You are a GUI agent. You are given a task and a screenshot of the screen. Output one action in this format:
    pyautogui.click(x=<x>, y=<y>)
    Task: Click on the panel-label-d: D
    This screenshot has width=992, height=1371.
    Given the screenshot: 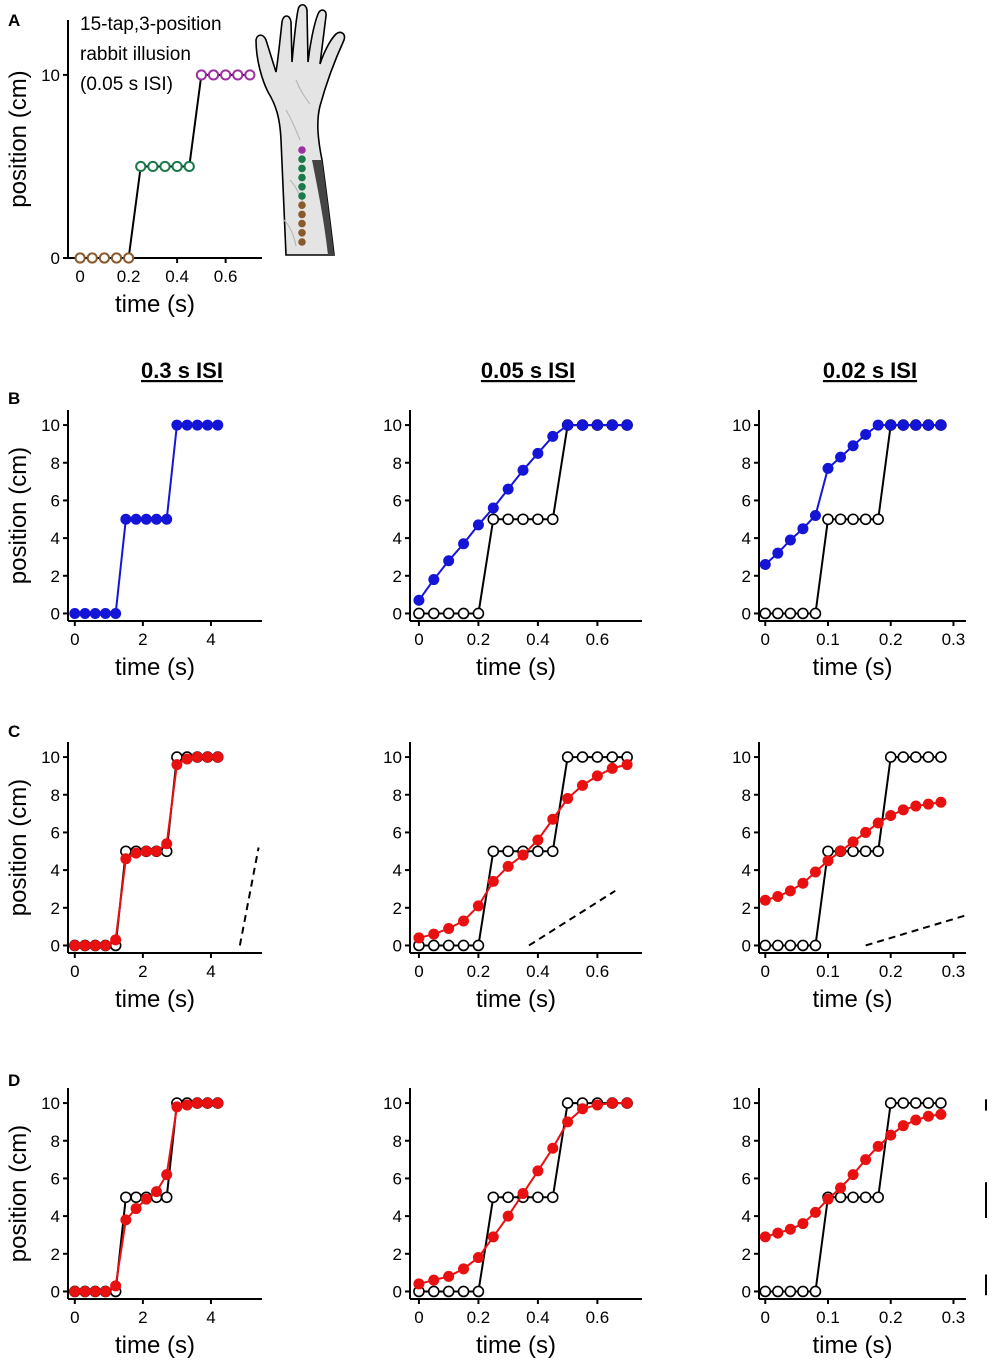 What is the action you would take?
    pyautogui.click(x=14, y=1080)
    